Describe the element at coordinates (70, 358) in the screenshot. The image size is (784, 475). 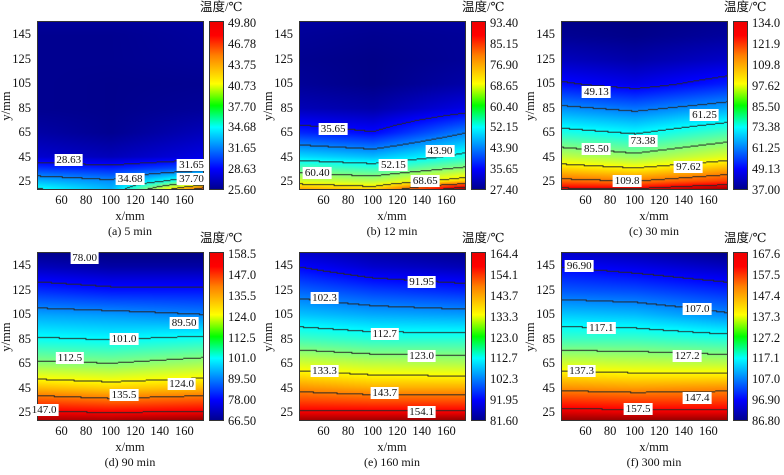
I see `contour-label: 112.5` at that location.